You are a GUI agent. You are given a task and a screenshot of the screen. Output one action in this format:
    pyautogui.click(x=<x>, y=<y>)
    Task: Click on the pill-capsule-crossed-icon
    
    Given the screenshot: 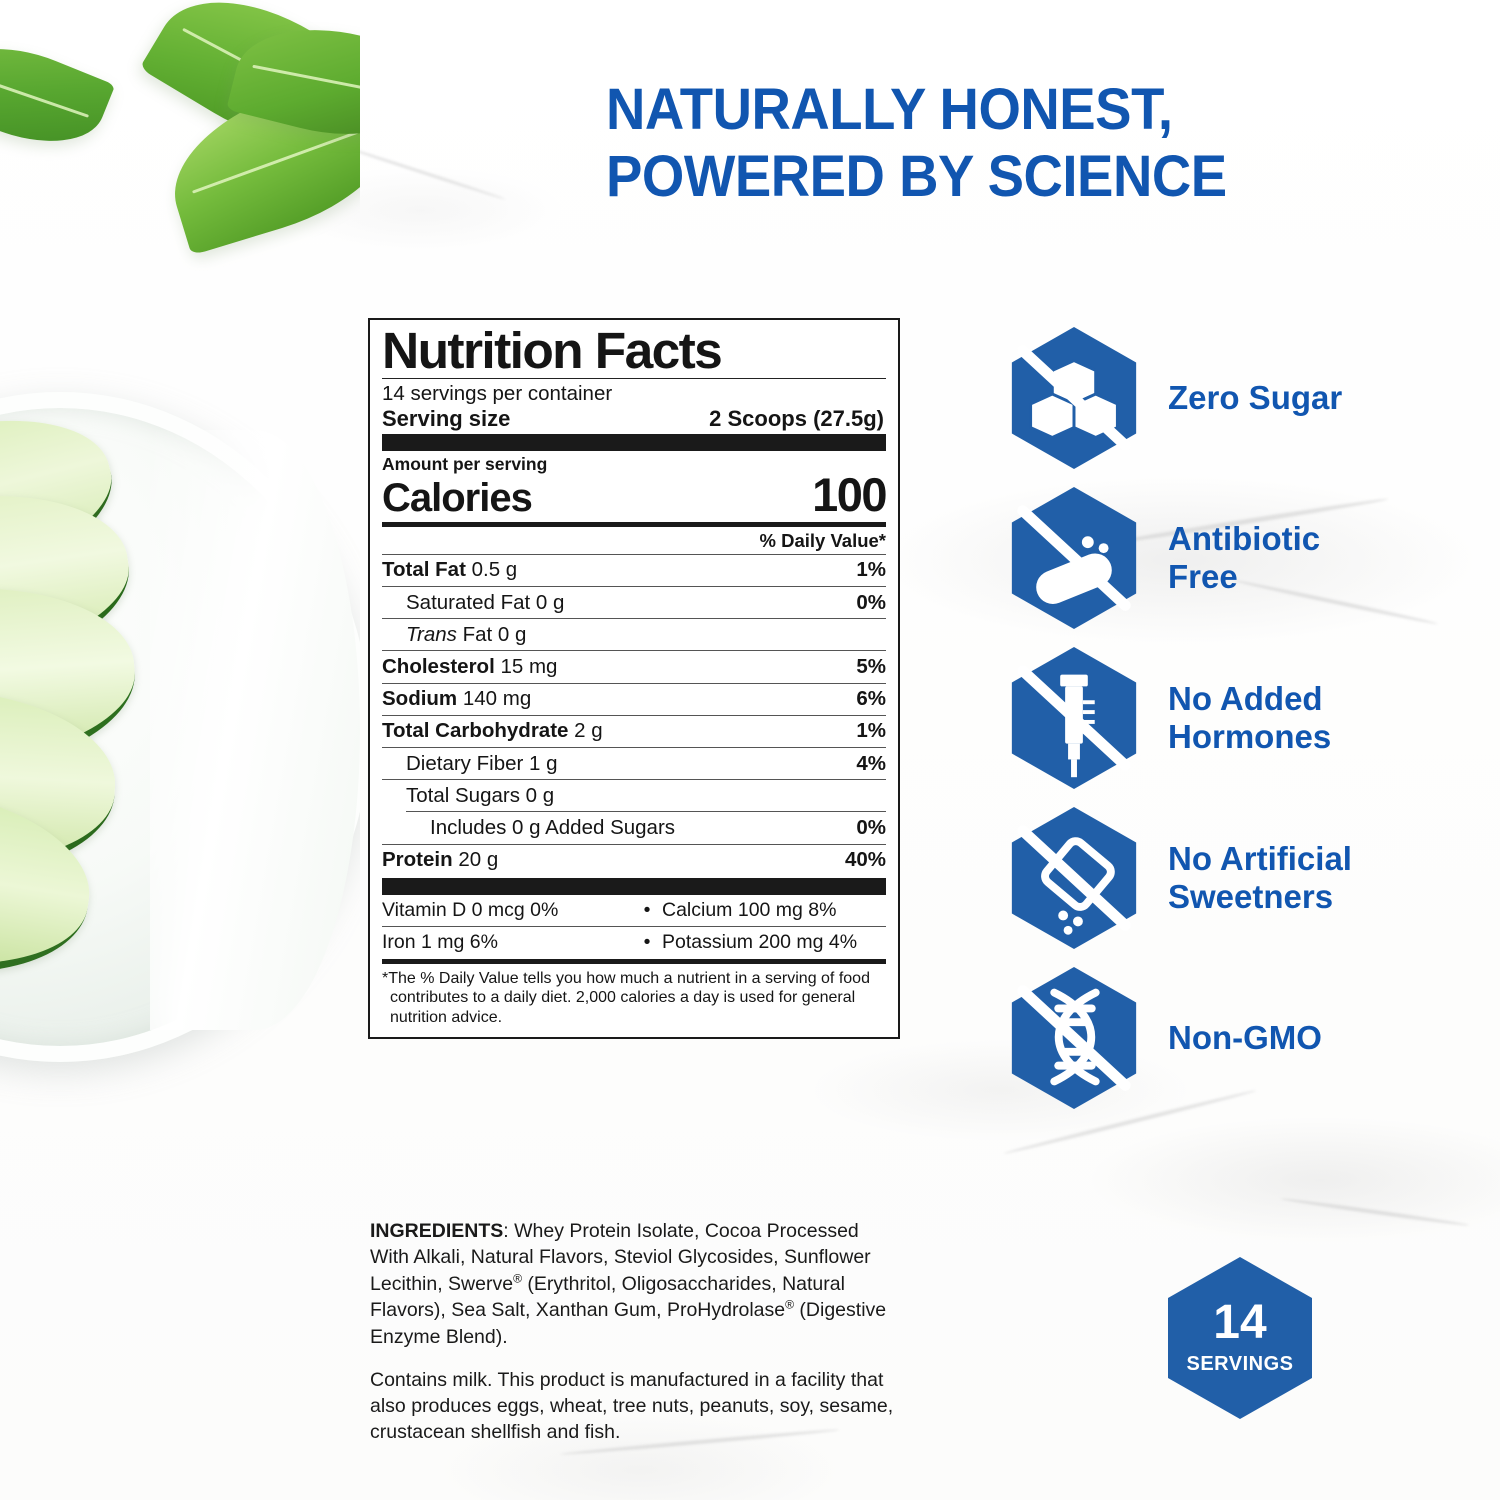 What is the action you would take?
    pyautogui.click(x=1074, y=558)
    